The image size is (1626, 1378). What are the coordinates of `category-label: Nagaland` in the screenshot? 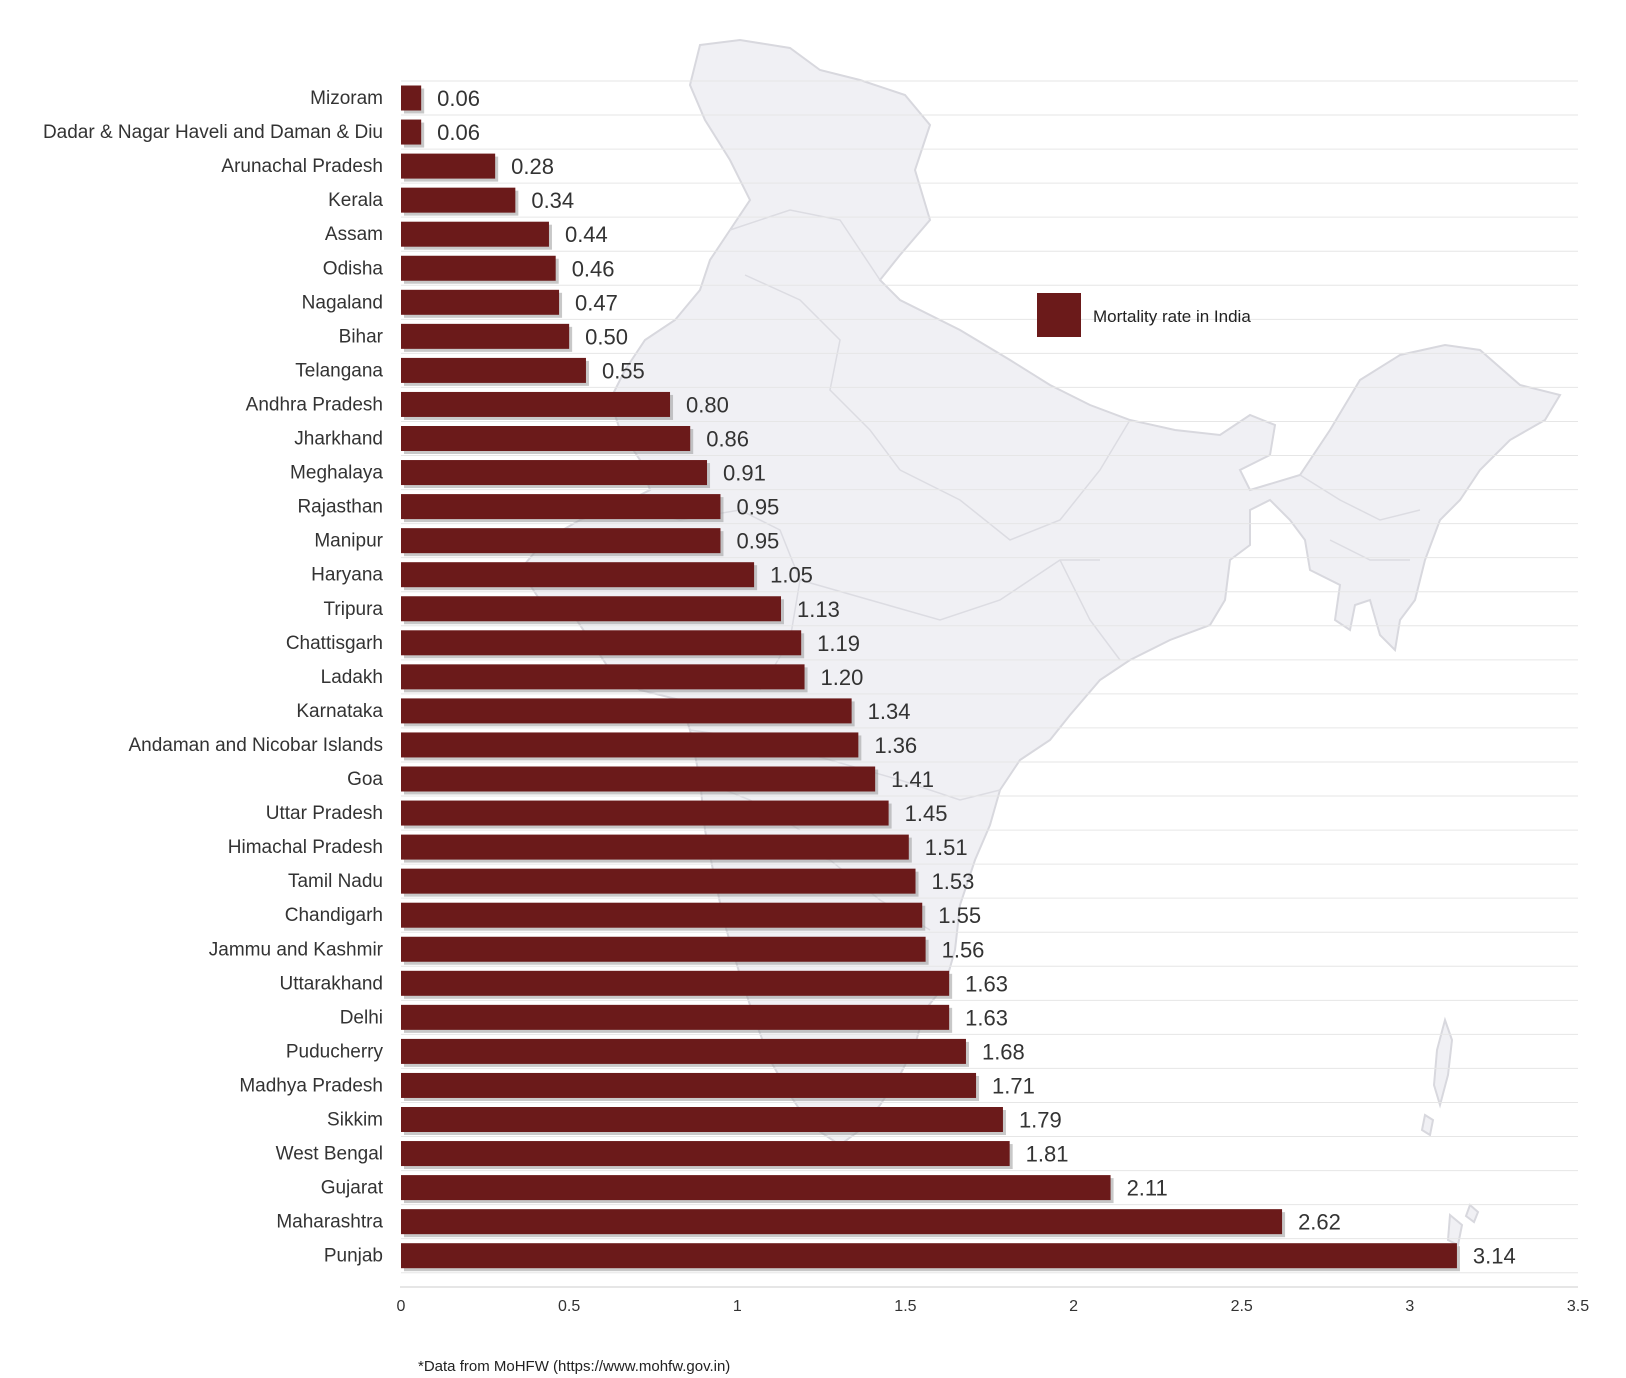 It's located at (342, 302).